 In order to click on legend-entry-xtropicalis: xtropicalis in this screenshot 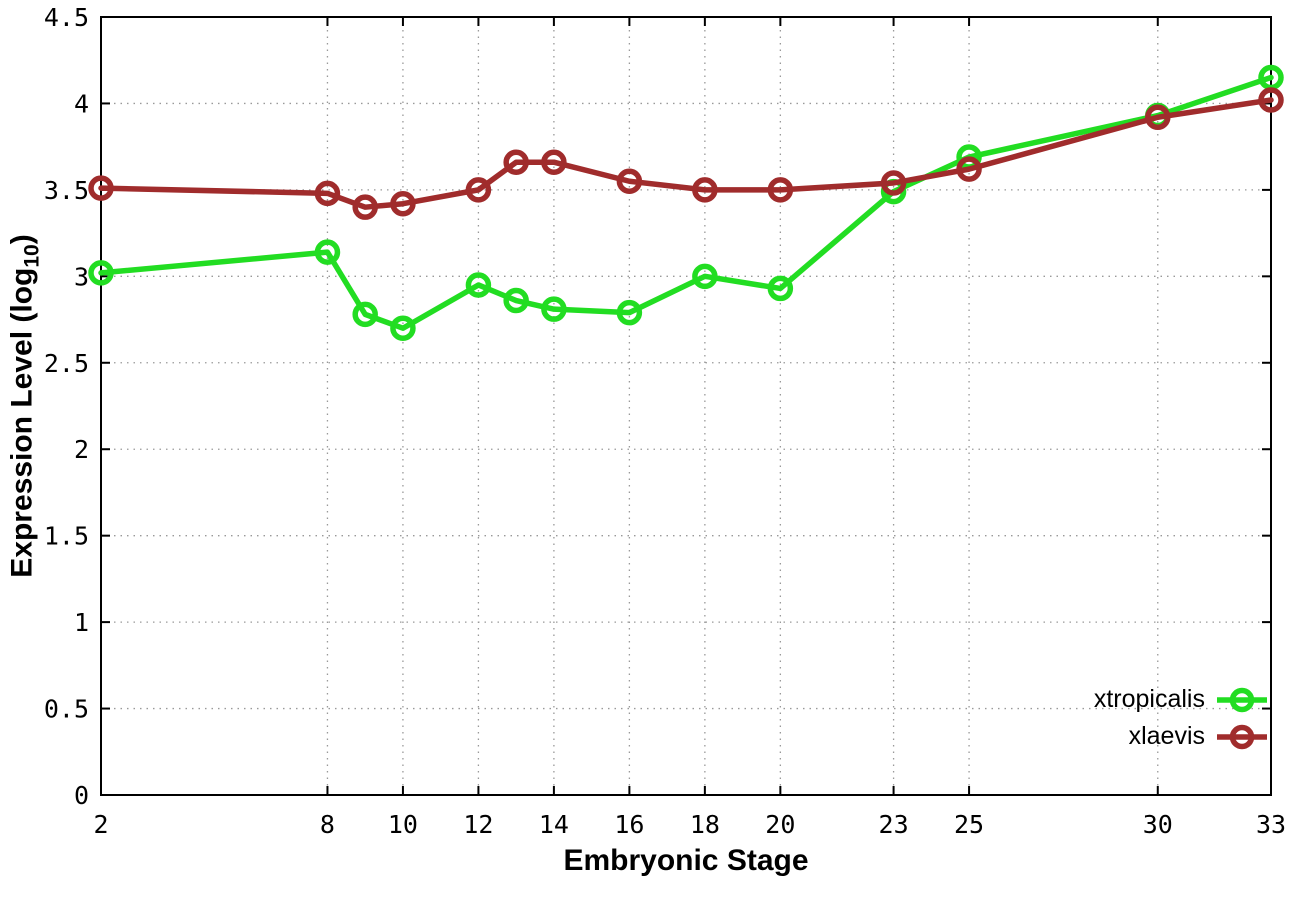, I will do `click(1181, 699)`.